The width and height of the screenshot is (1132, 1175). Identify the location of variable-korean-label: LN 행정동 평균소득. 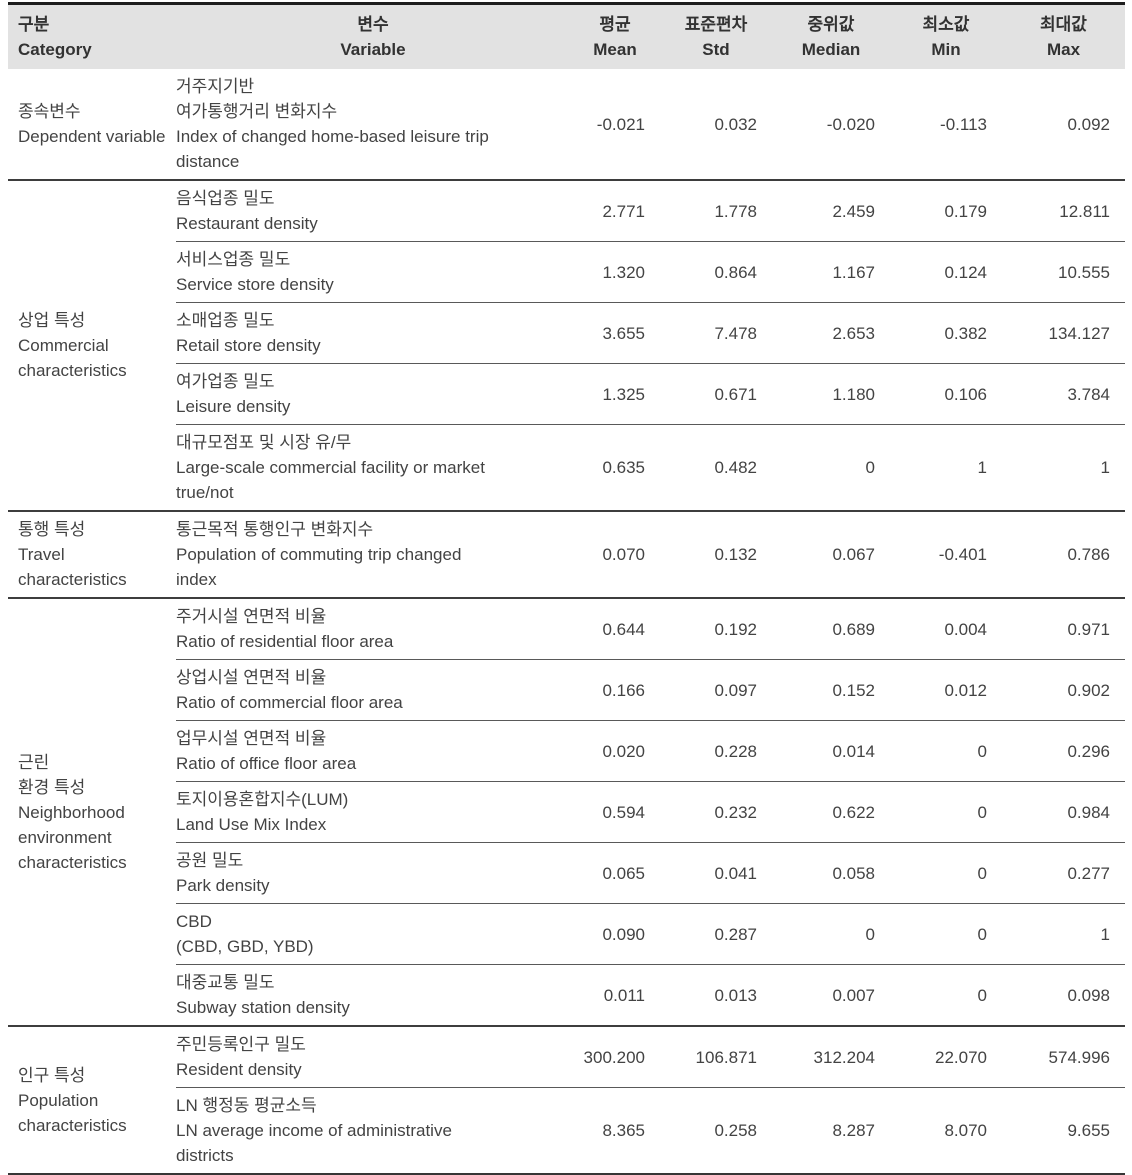
(246, 1105).